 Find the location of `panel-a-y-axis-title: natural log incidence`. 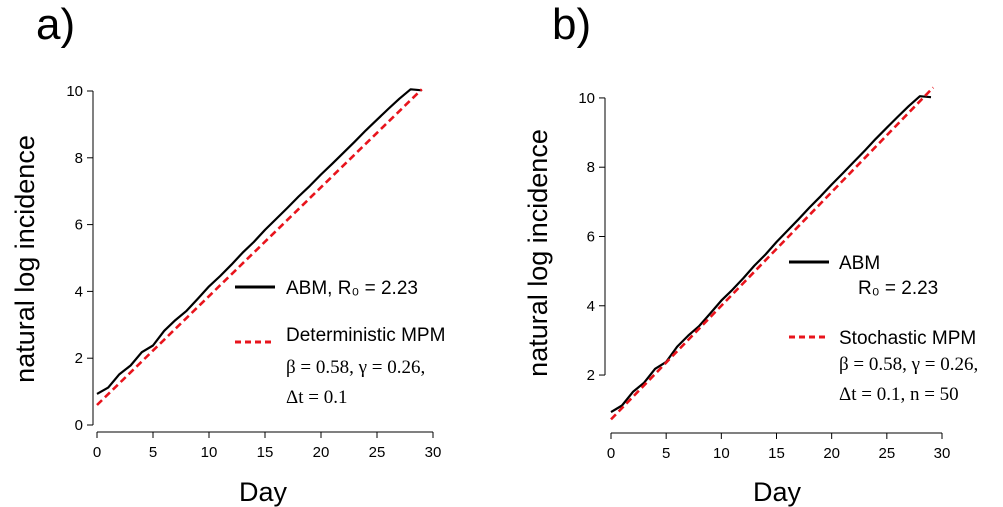

panel-a-y-axis-title: natural log incidence is located at coordinates (25, 259).